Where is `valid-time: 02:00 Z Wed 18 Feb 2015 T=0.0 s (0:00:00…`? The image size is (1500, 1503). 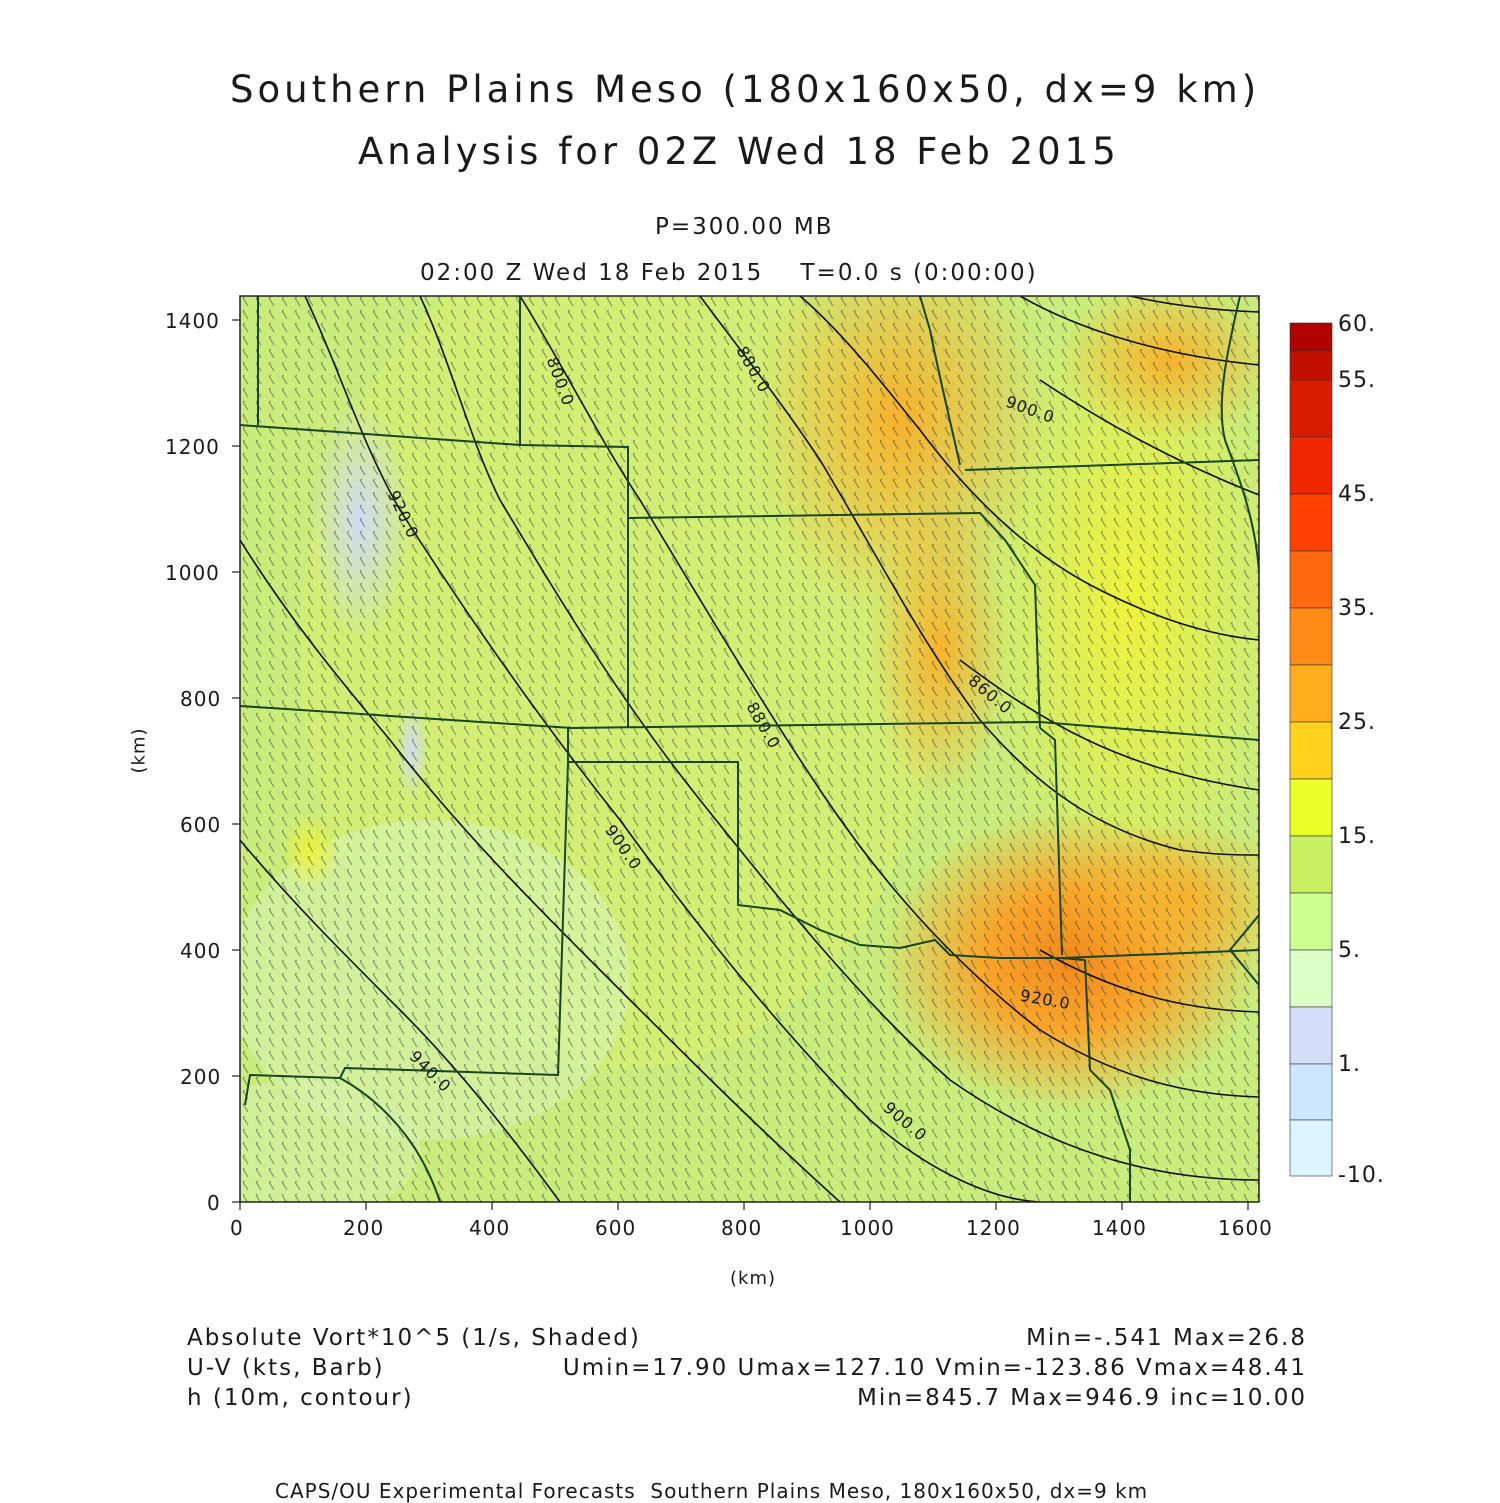
valid-time: 02:00 Z Wed 18 Feb 2015 T=0.0 s (0:00:00… is located at coordinates (729, 273).